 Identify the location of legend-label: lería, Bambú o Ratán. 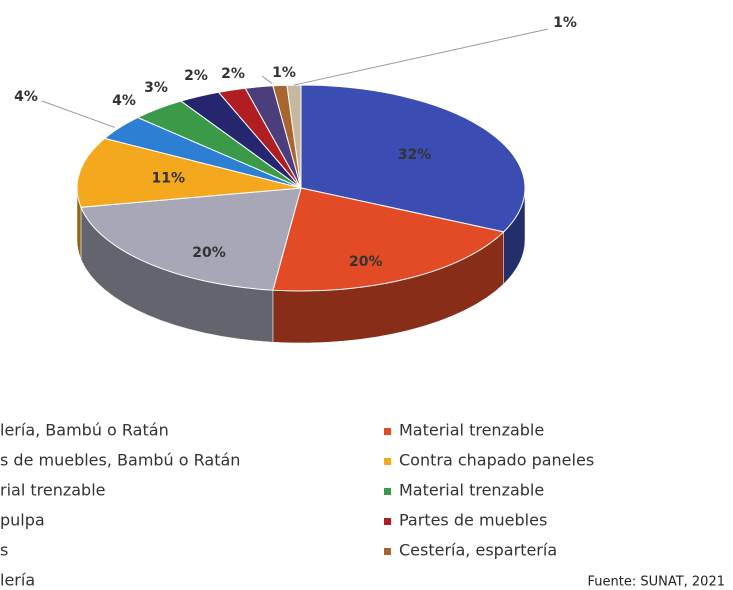
(84, 430).